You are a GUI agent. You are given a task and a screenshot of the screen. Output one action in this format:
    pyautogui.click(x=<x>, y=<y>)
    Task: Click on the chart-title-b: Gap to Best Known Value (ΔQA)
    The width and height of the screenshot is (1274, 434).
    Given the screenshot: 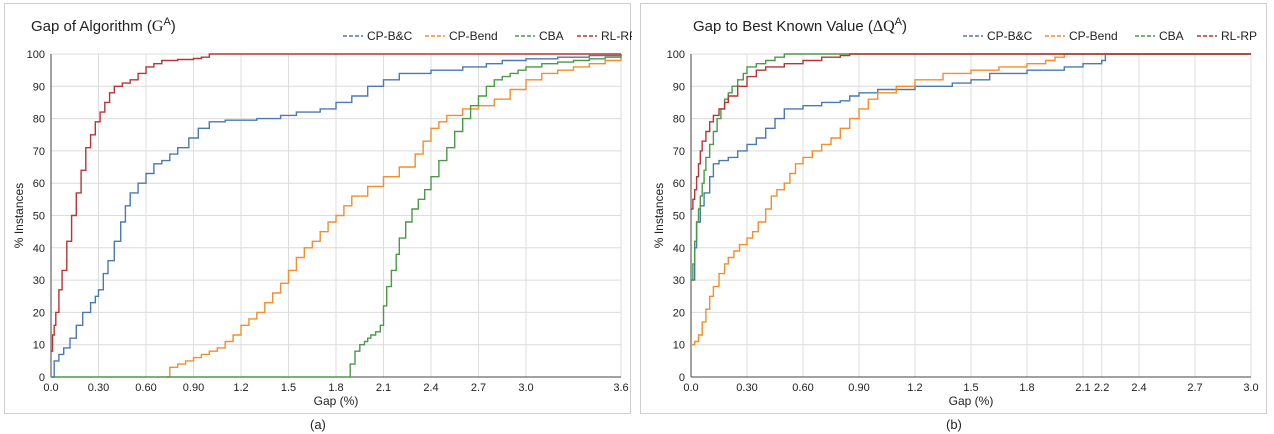 What is the action you would take?
    pyautogui.click(x=800, y=25)
    